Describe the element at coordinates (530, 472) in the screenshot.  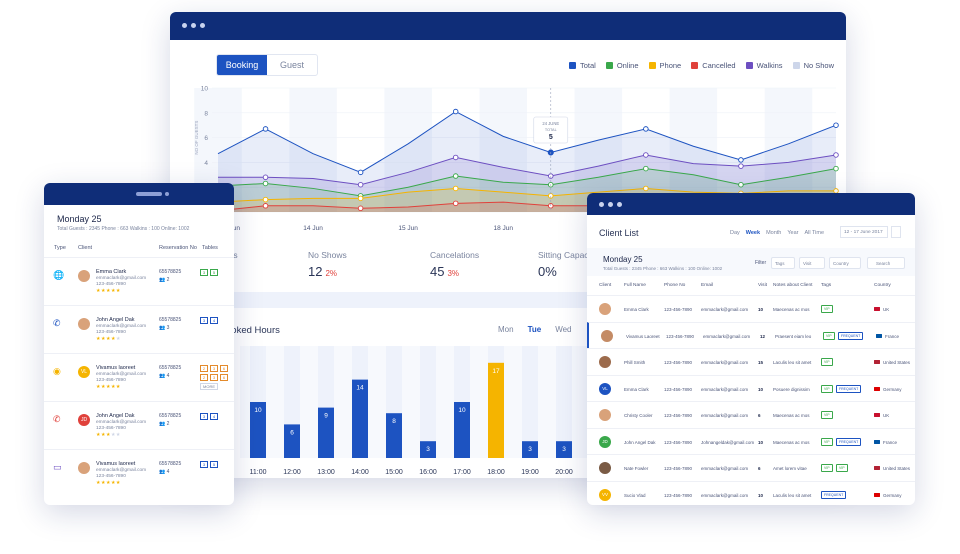
I see `x-tick-label: 19:00` at that location.